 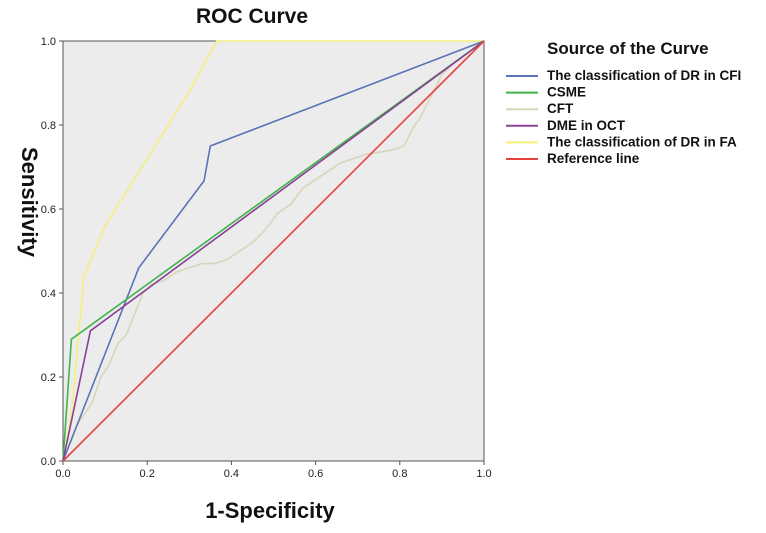 I want to click on legend-title: Source of the Curve, so click(x=628, y=48).